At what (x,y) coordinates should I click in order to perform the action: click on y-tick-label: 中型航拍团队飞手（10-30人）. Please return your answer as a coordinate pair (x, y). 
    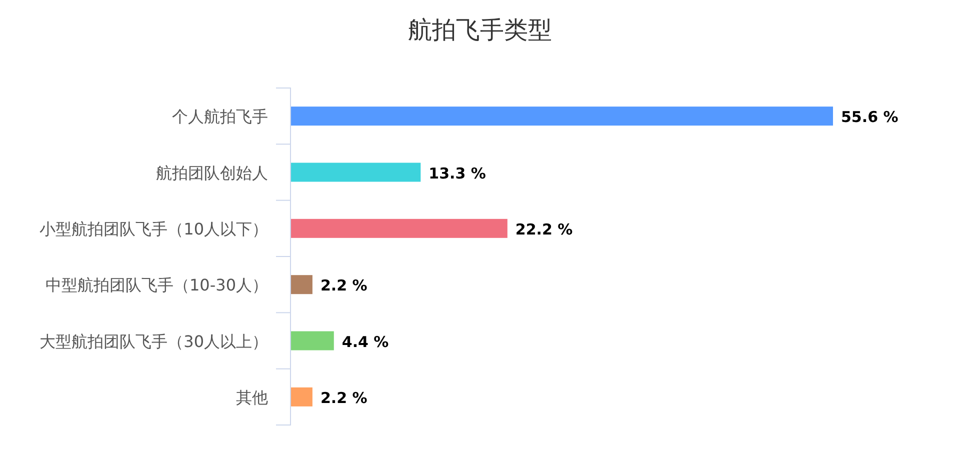
    Looking at the image, I should click on (157, 285).